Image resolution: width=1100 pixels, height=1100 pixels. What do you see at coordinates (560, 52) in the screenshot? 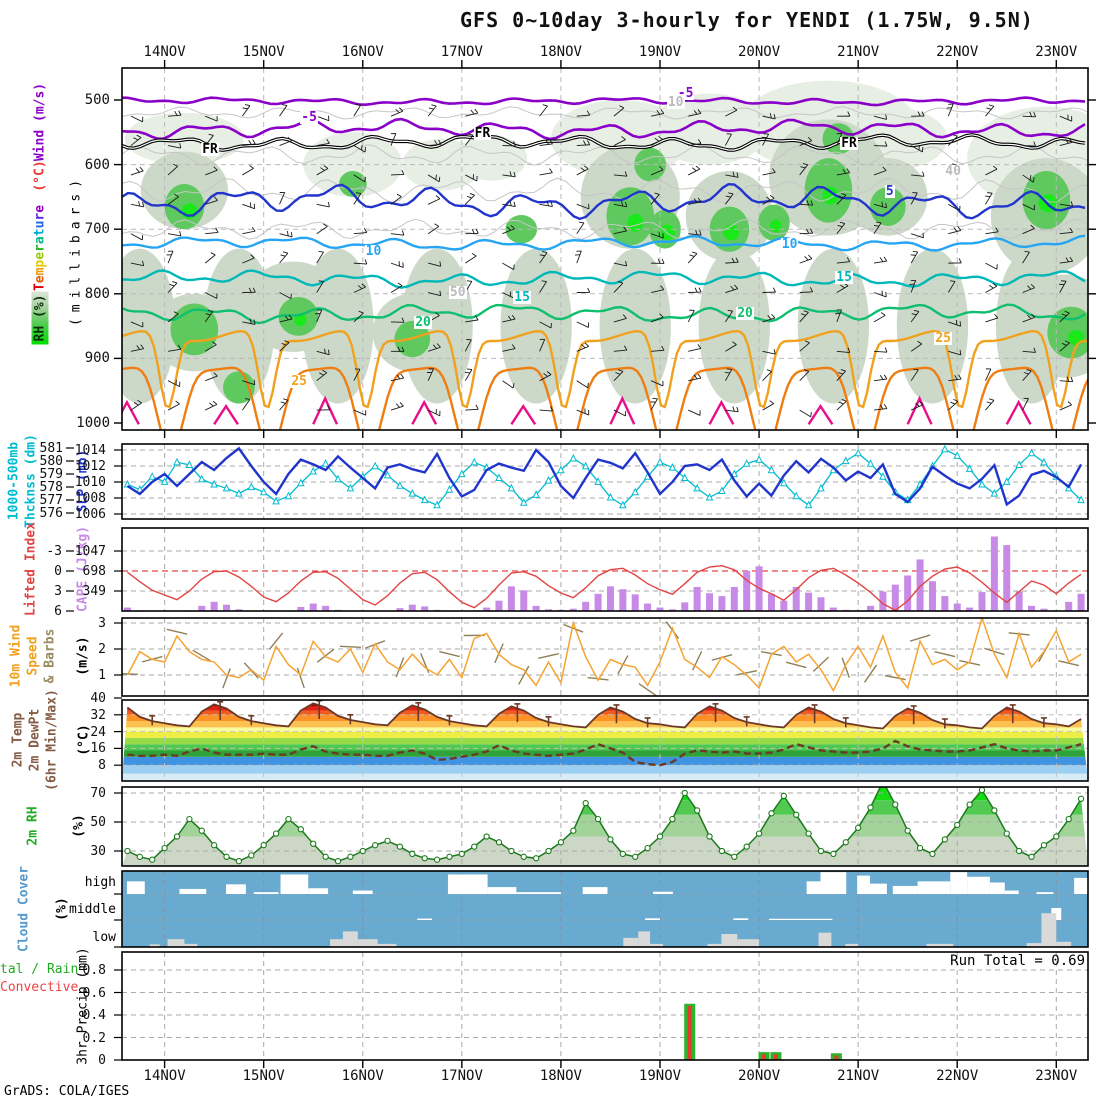
I see `date-label-top: 18NOV` at bounding box center [560, 52].